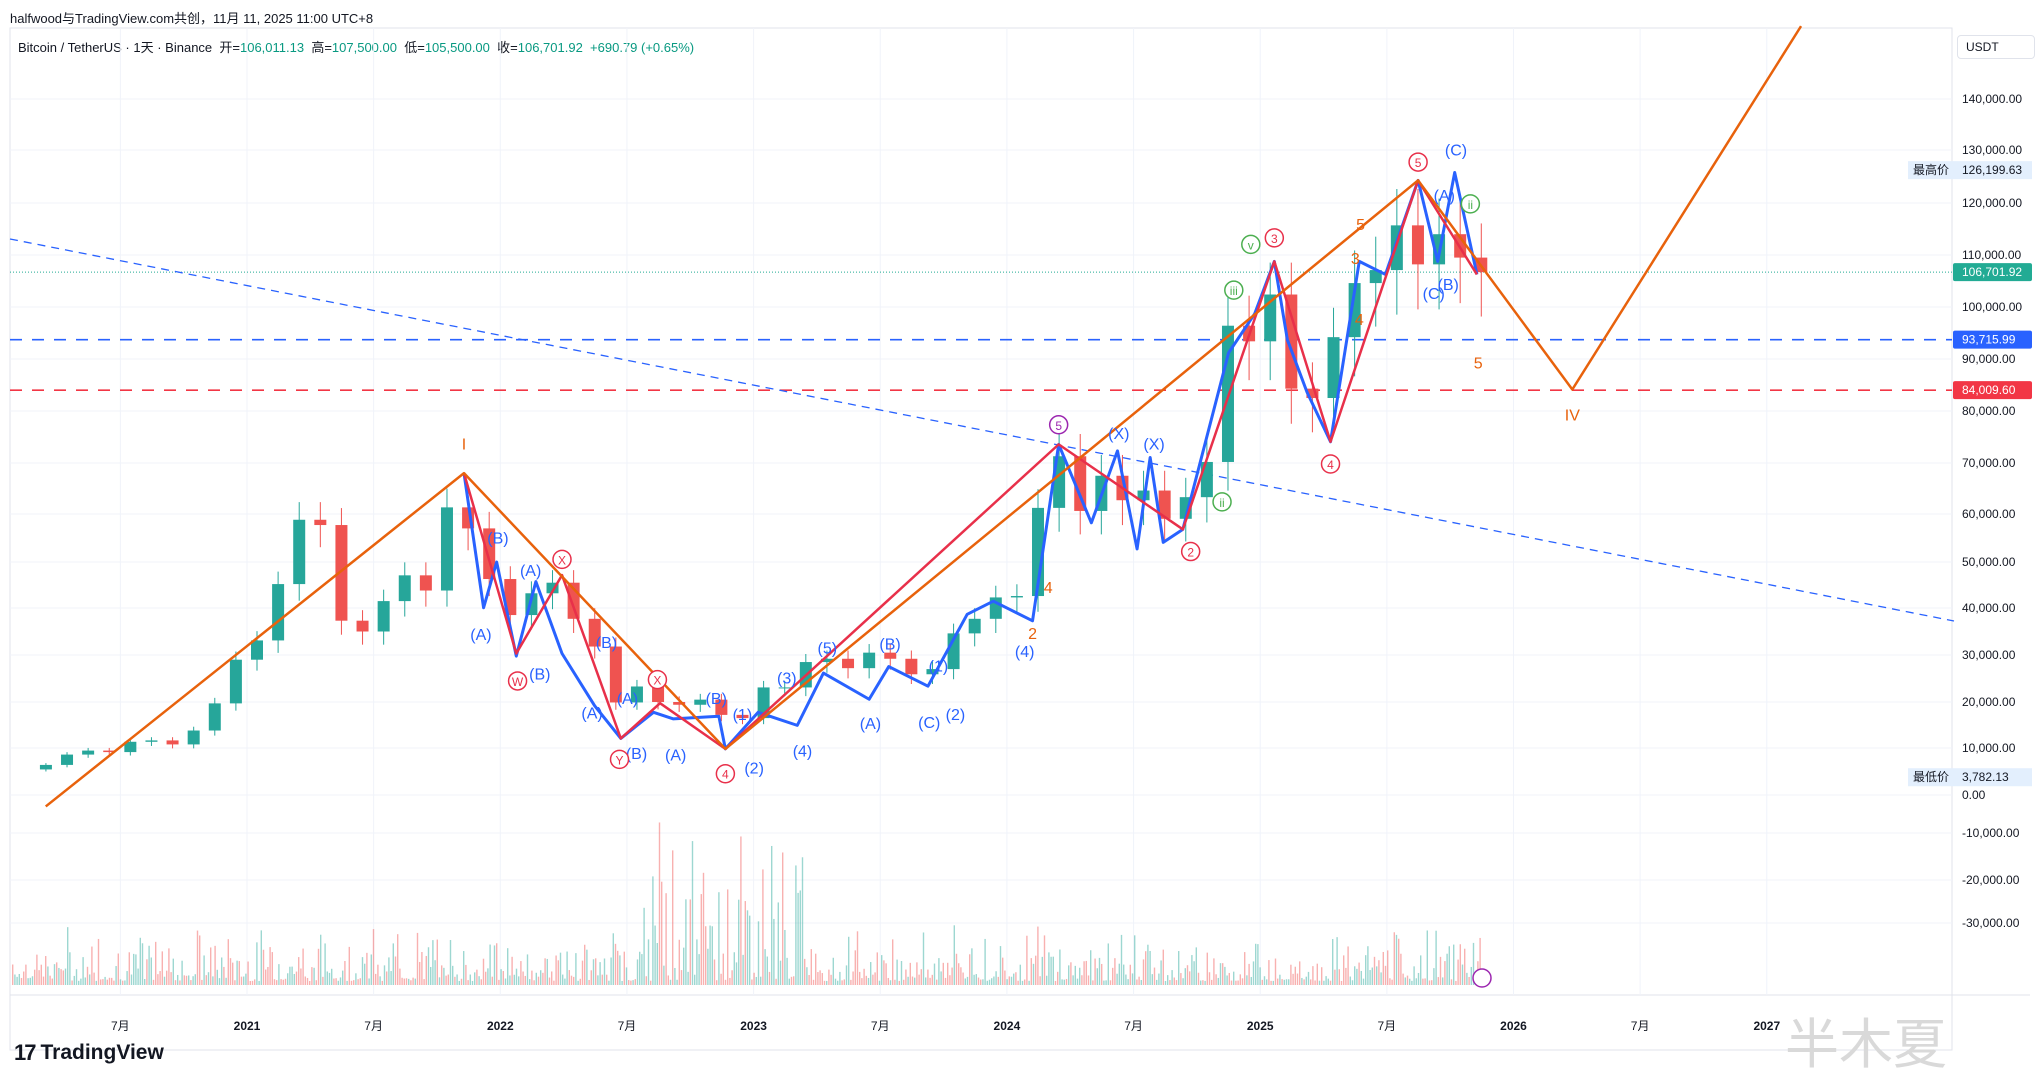 This screenshot has height=1080, width=2042. I want to click on x-tick-label: 2023, so click(753, 1026).